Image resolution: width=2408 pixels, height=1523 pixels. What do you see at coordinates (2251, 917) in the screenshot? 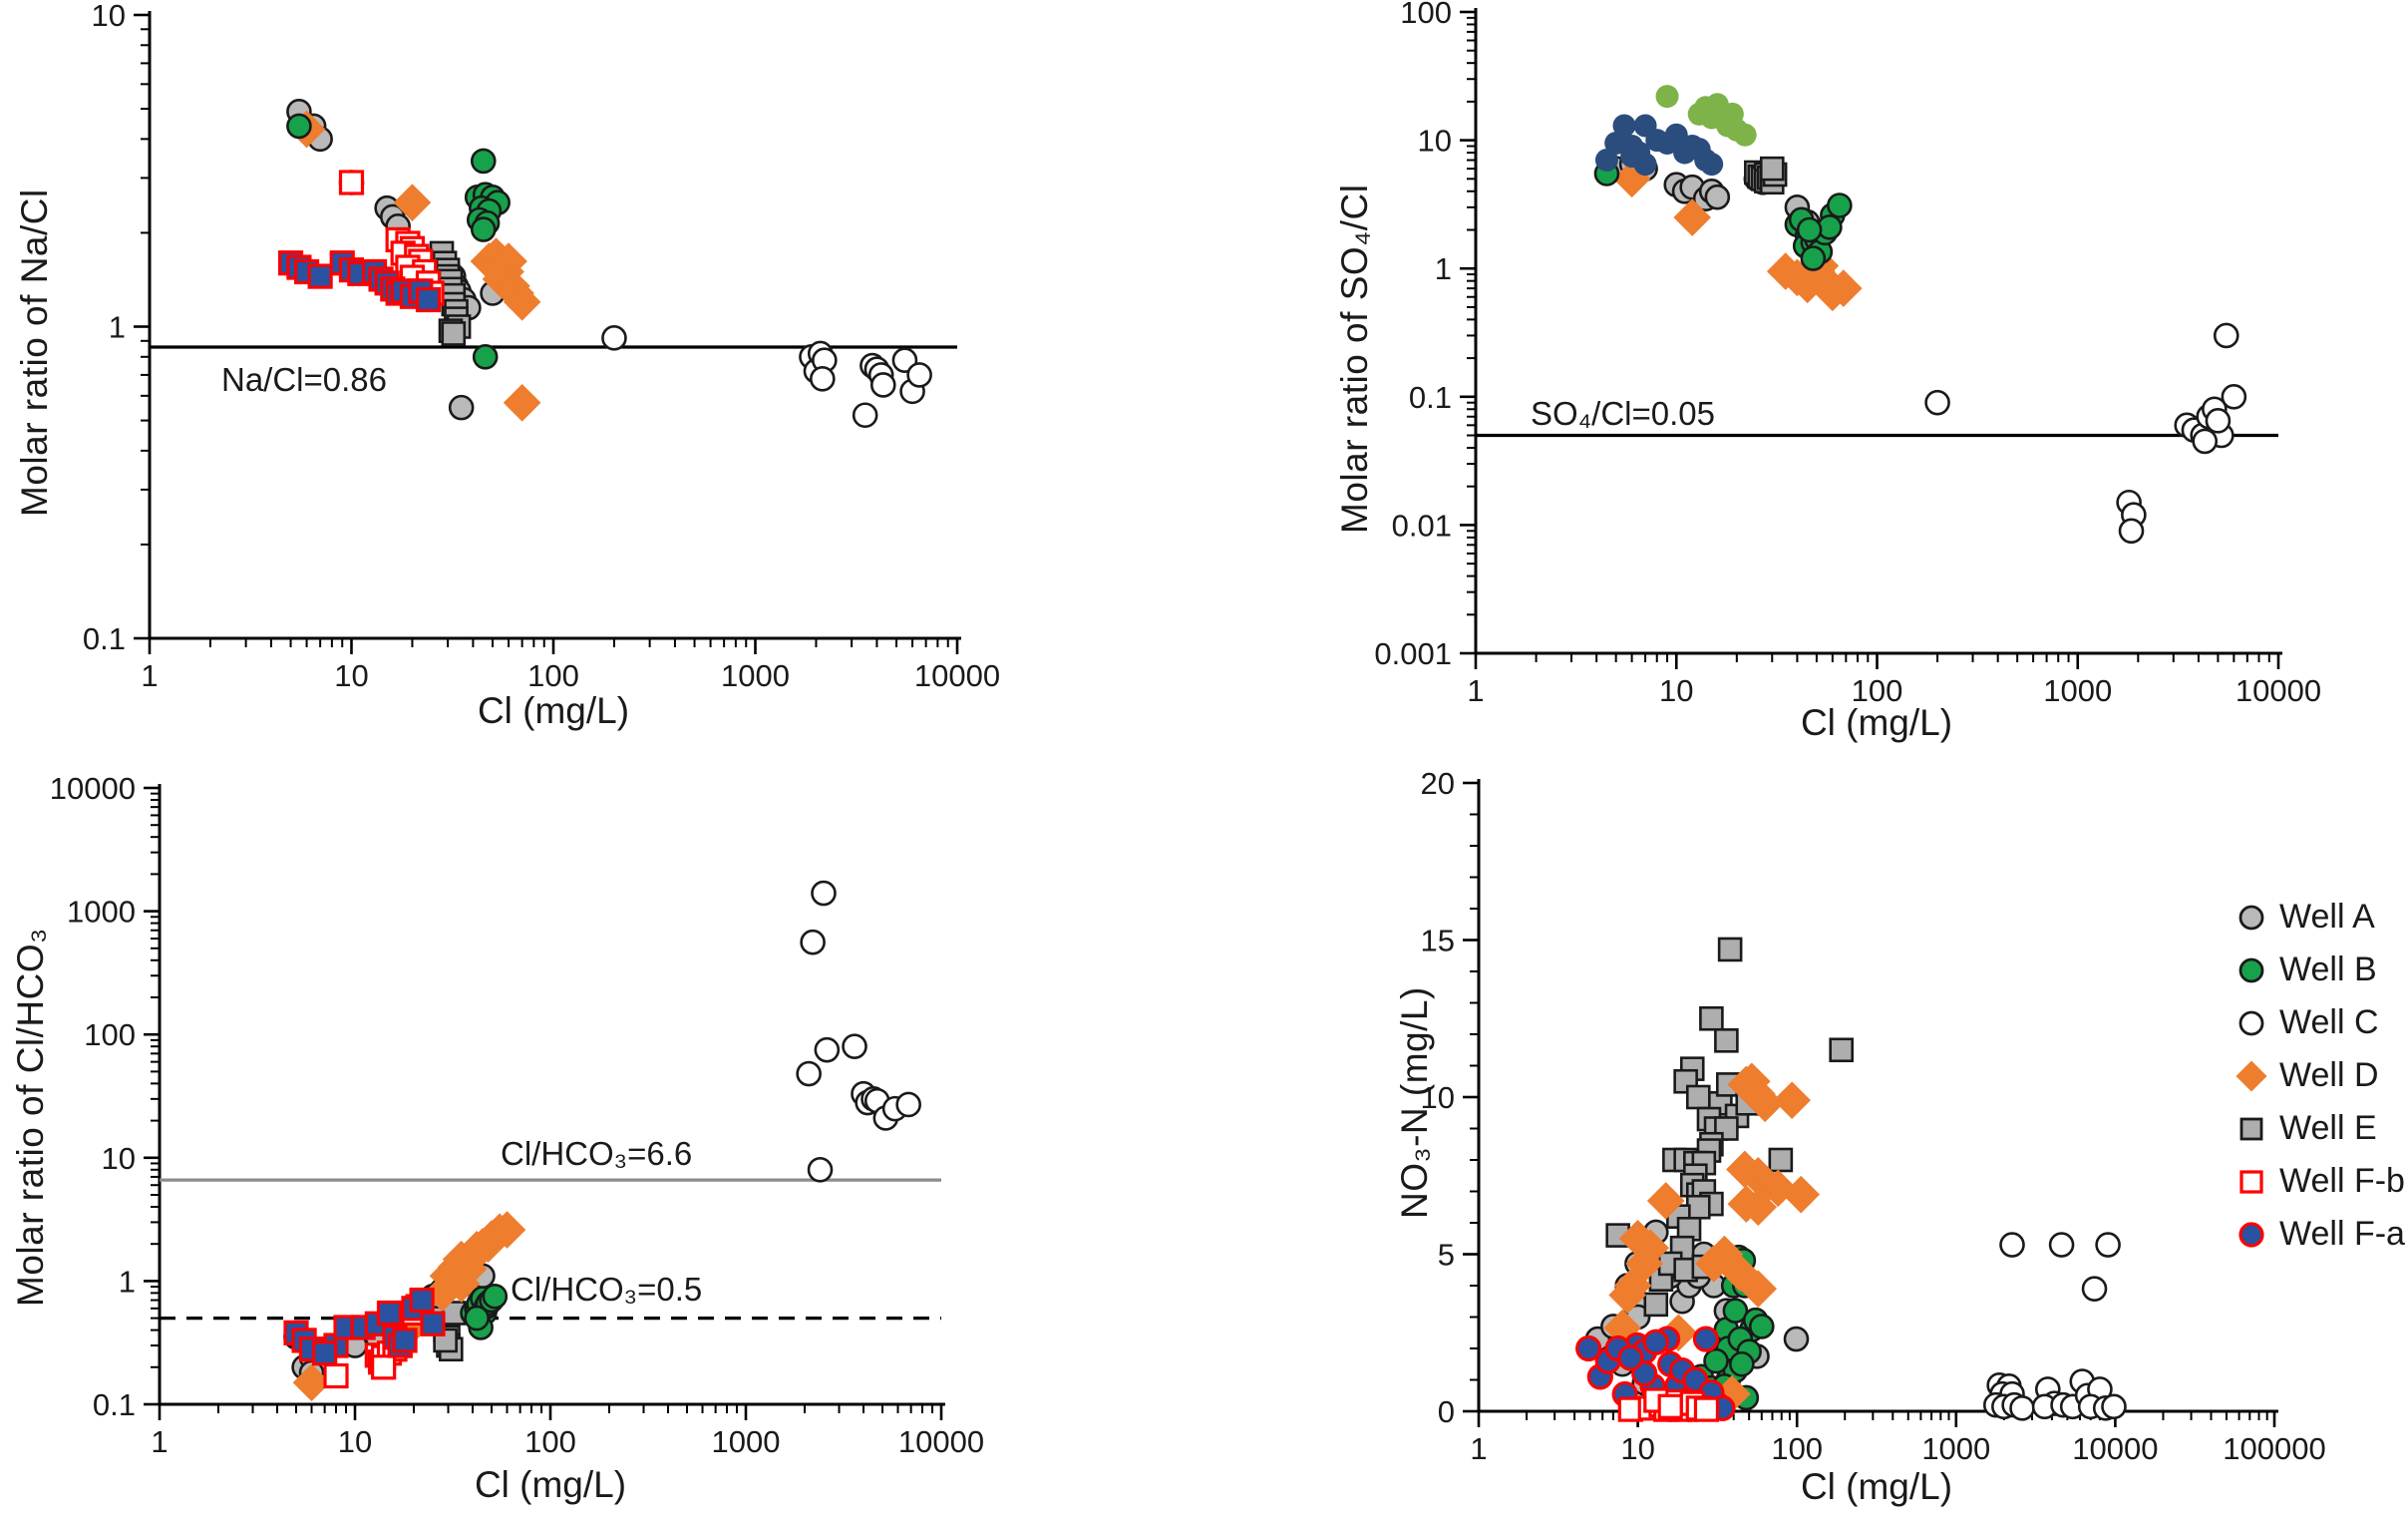
I see `well-a-marker-icon` at bounding box center [2251, 917].